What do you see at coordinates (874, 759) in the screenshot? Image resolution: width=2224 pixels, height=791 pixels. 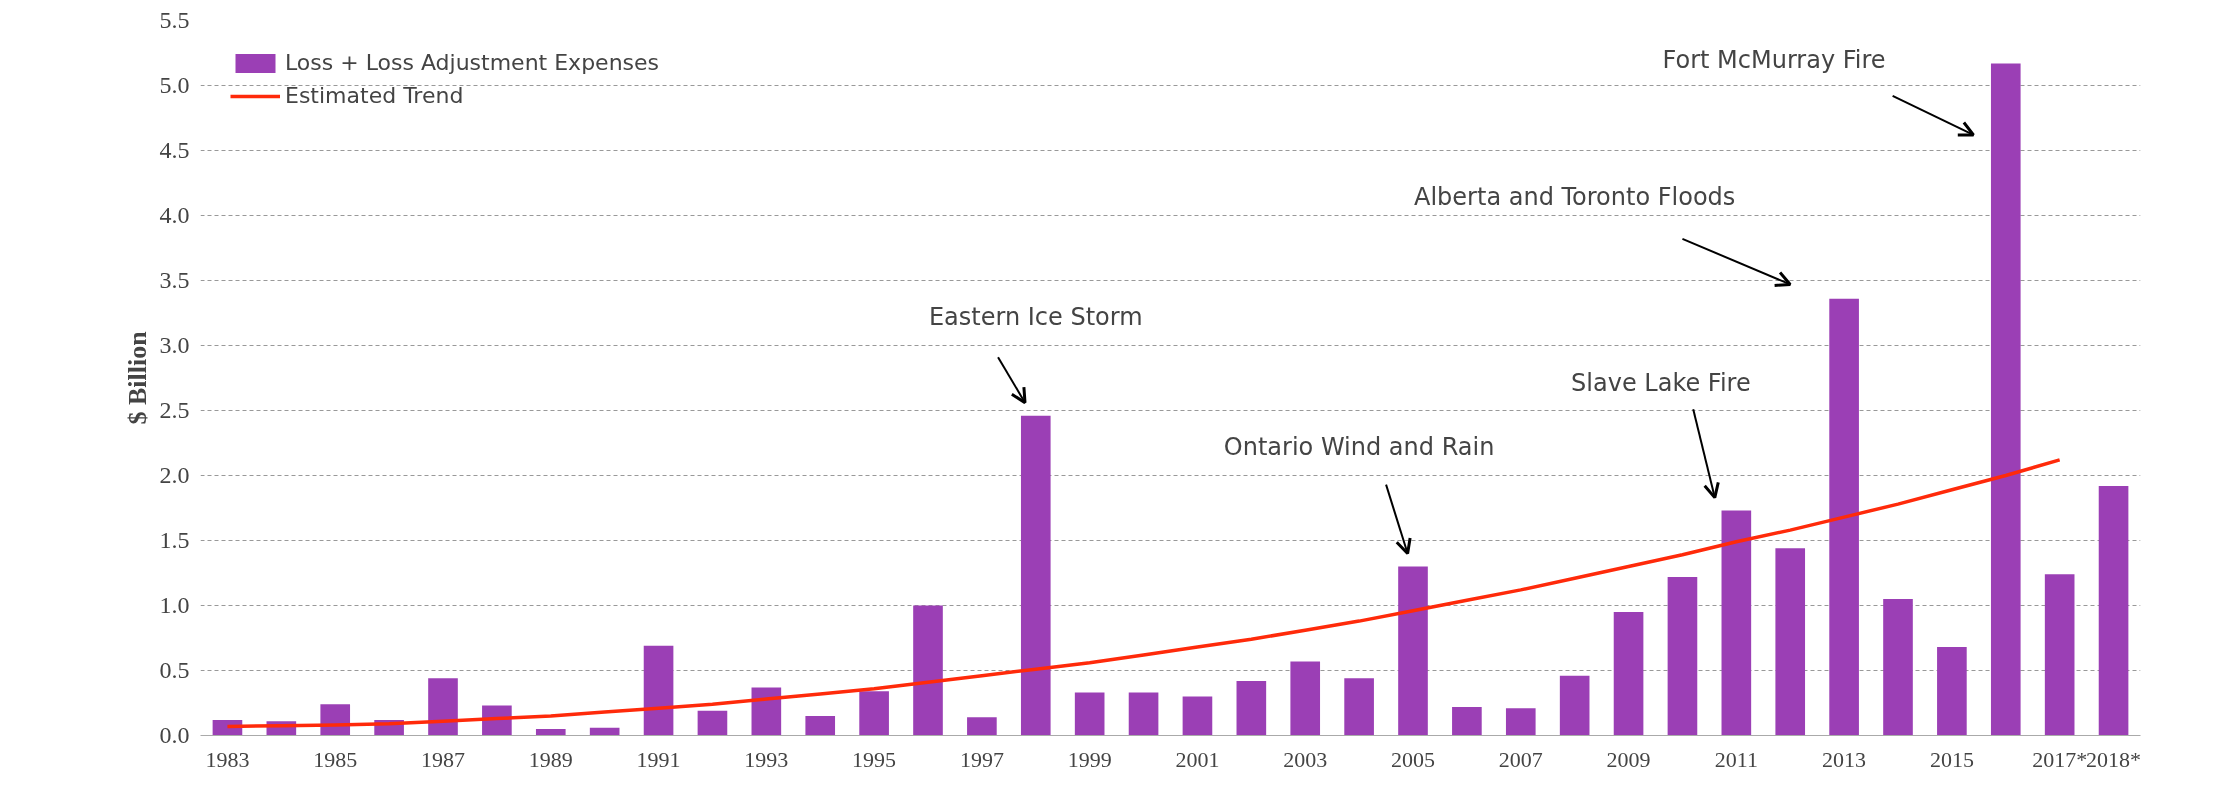 I see `x-tick-label: 1995` at bounding box center [874, 759].